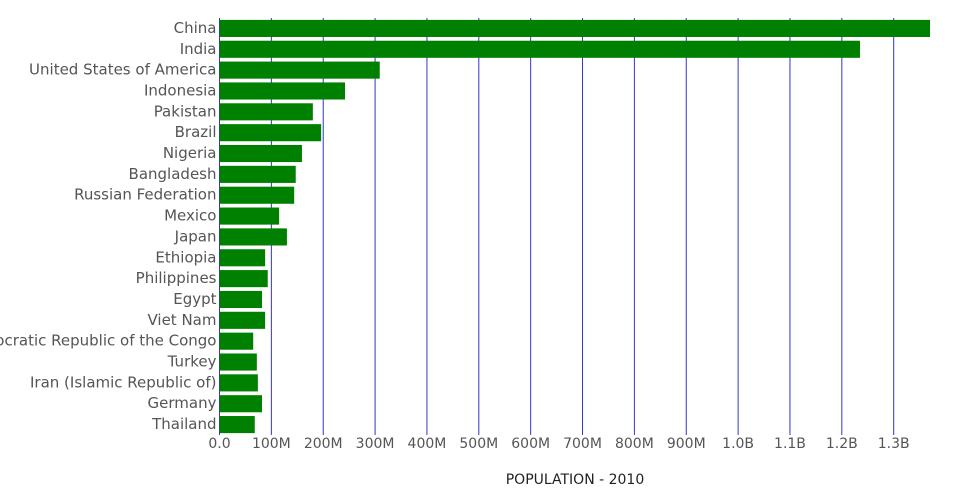 The image size is (960, 500). What do you see at coordinates (196, 132) in the screenshot?
I see `y-tick-label: Brazil` at bounding box center [196, 132].